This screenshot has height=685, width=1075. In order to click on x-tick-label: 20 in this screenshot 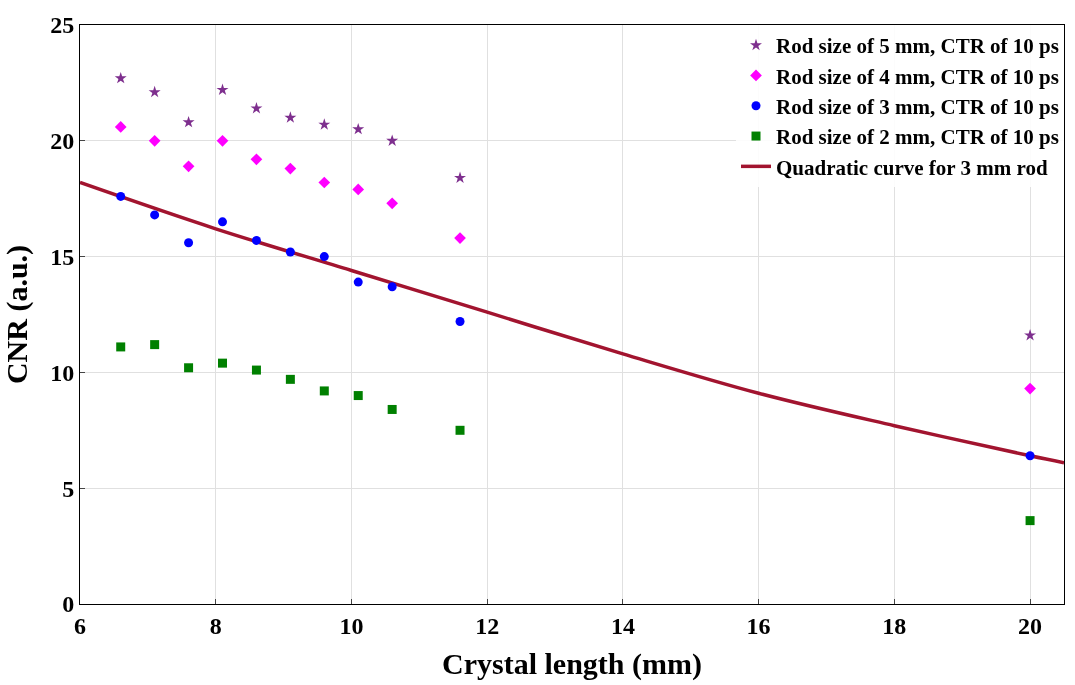, I will do `click(1030, 625)`.